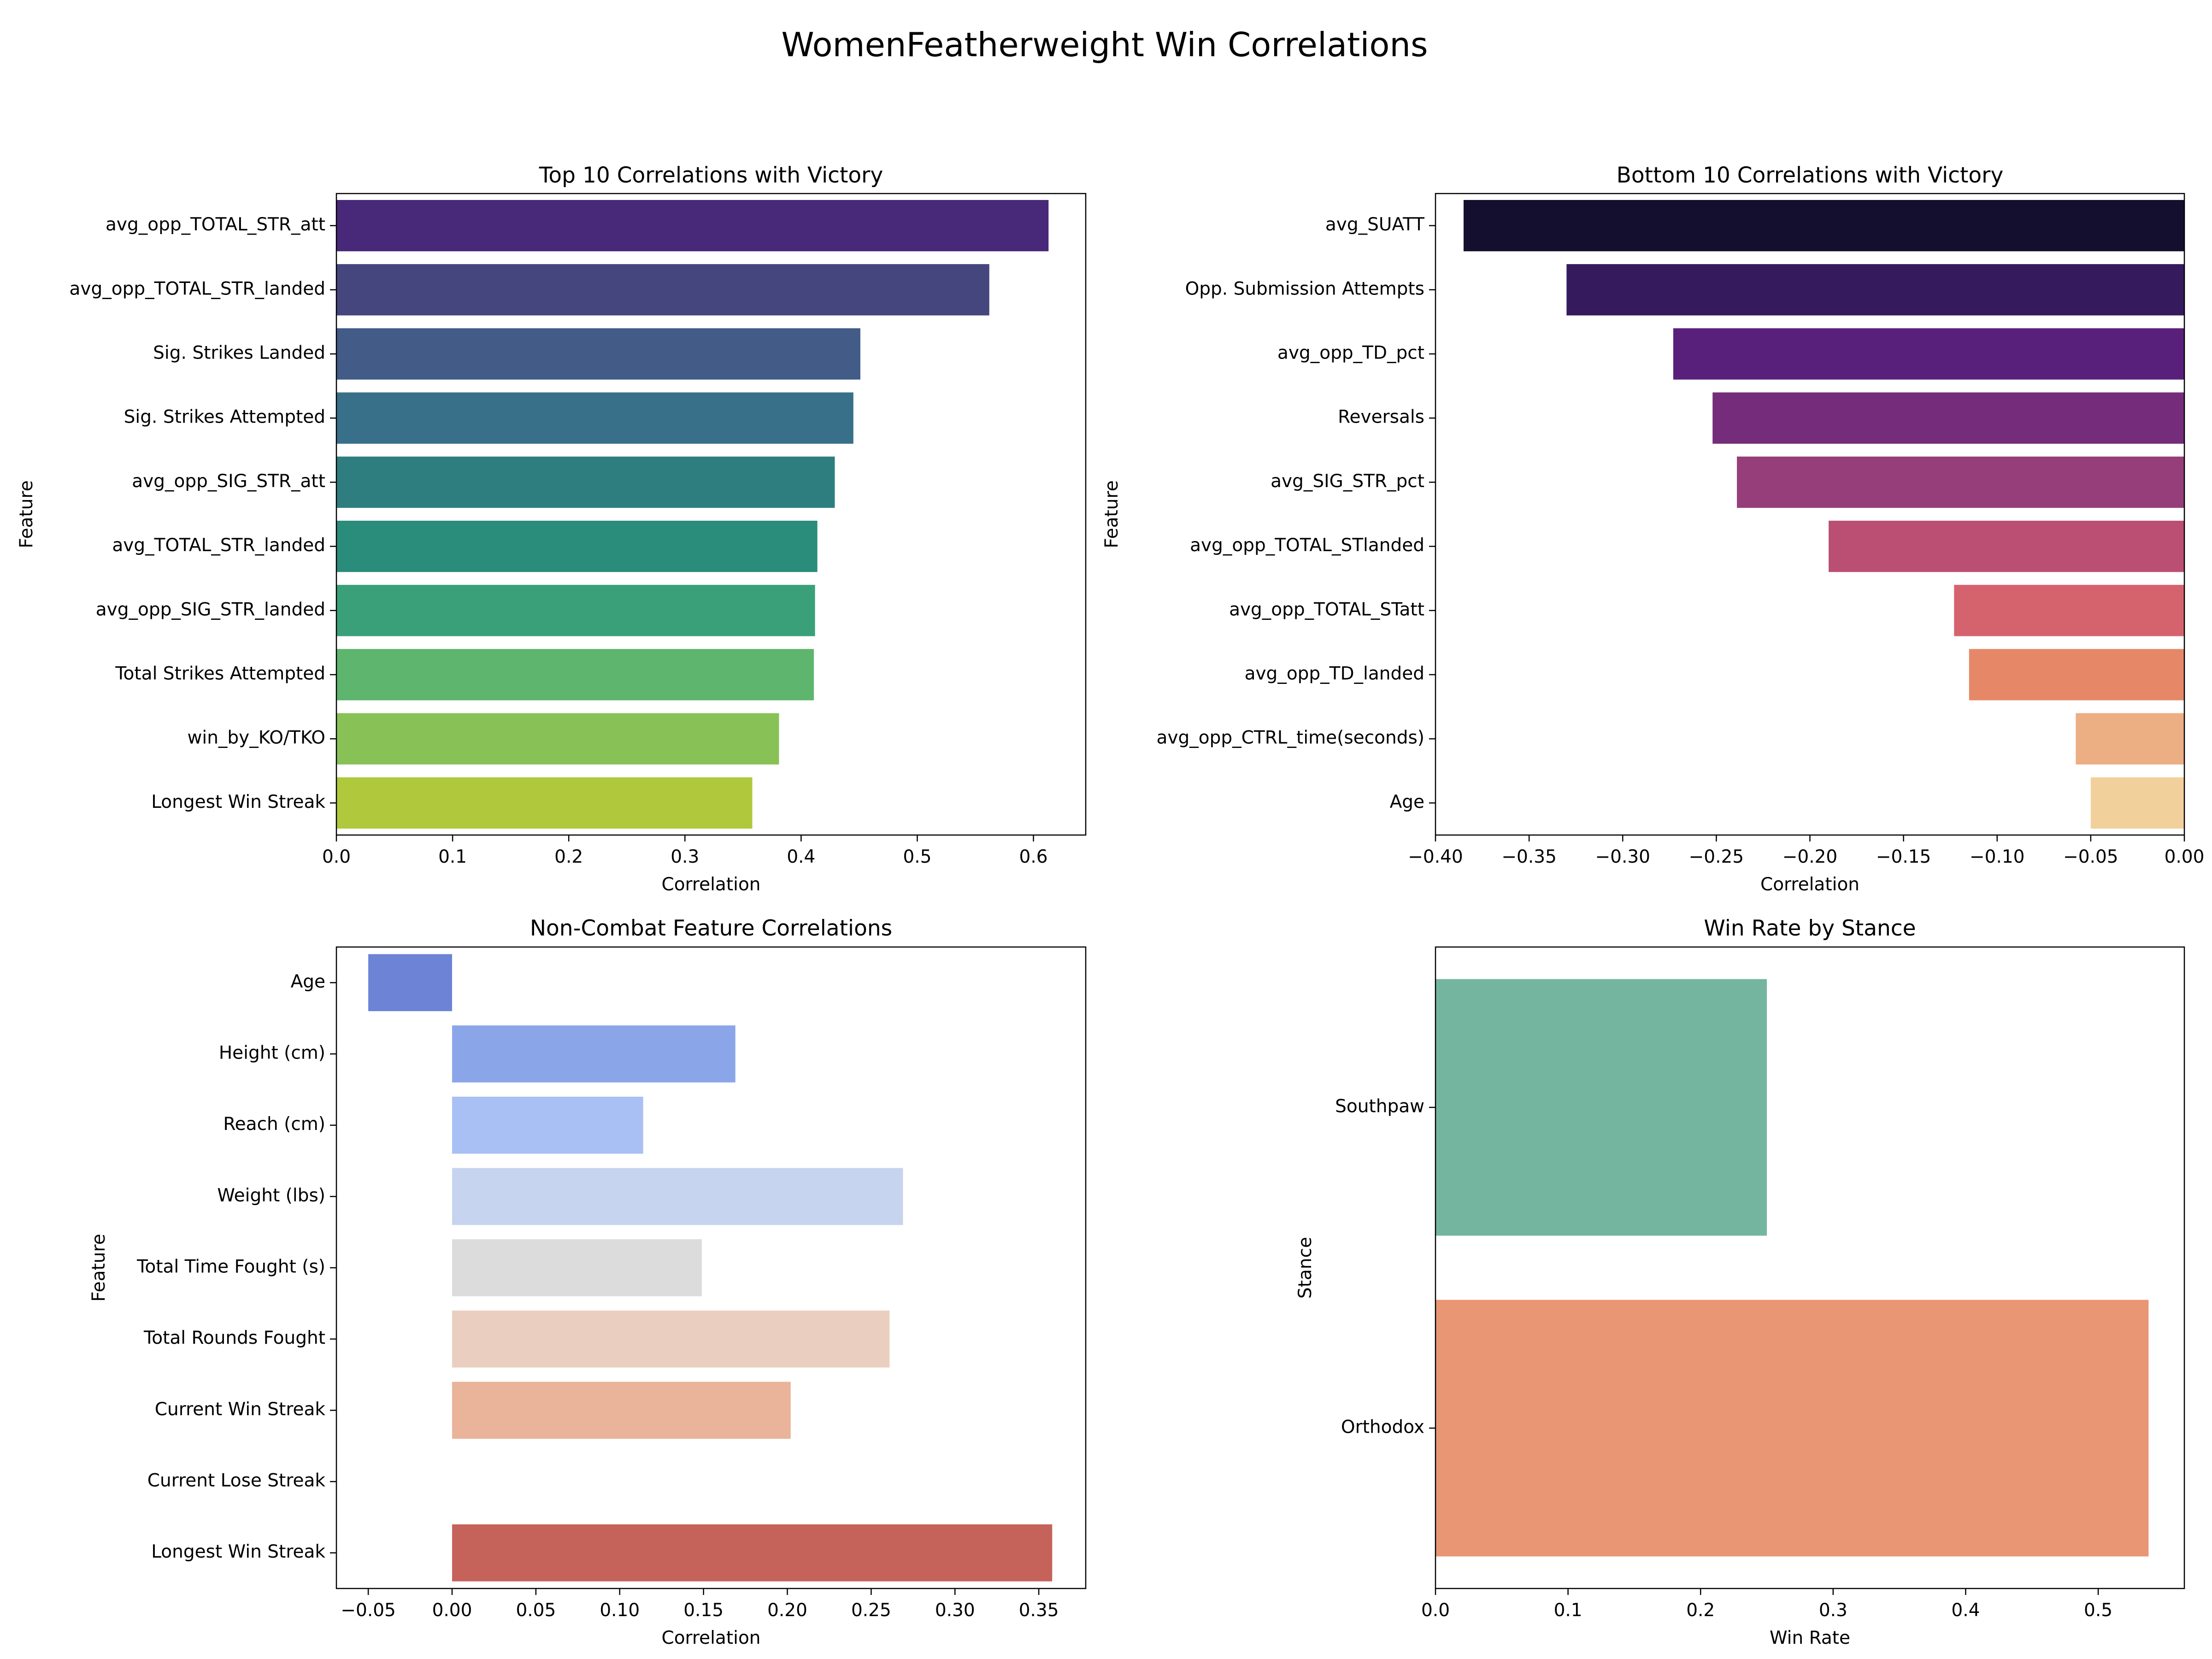 This screenshot has width=2212, height=1659. Describe the element at coordinates (1622, 857) in the screenshot. I see `x-tick-label: −0.30` at that location.